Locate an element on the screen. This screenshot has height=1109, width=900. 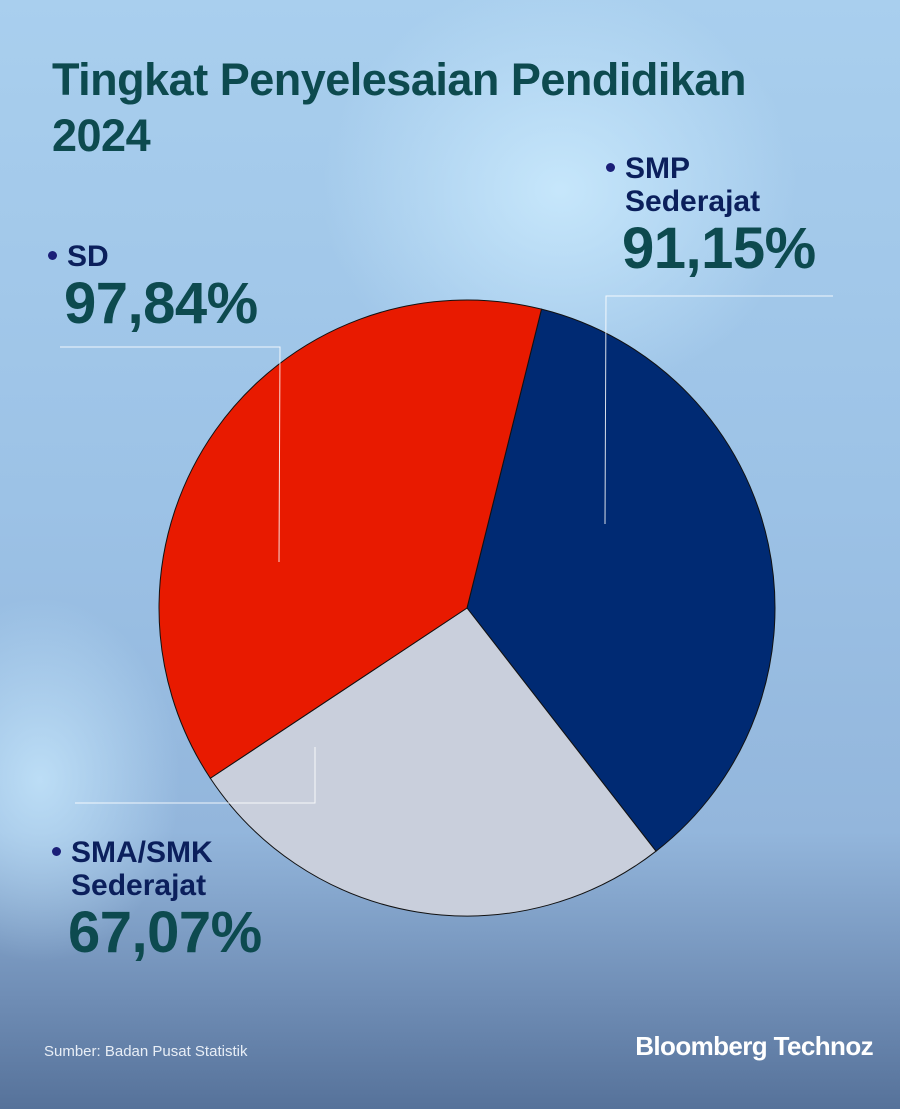
chart-subtitle: 2024 is located at coordinates (101, 135).